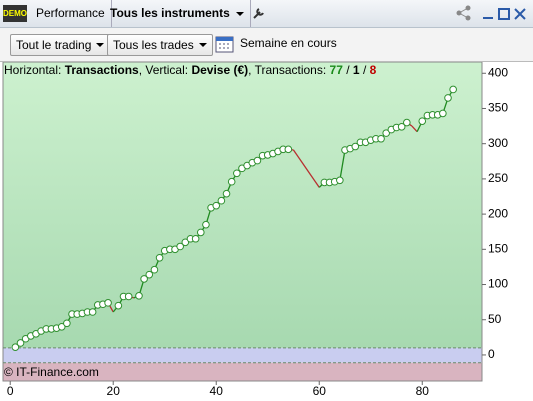 This screenshot has height=401, width=533. Describe the element at coordinates (242, 371) in the screenshot. I see `loss-zone` at that location.